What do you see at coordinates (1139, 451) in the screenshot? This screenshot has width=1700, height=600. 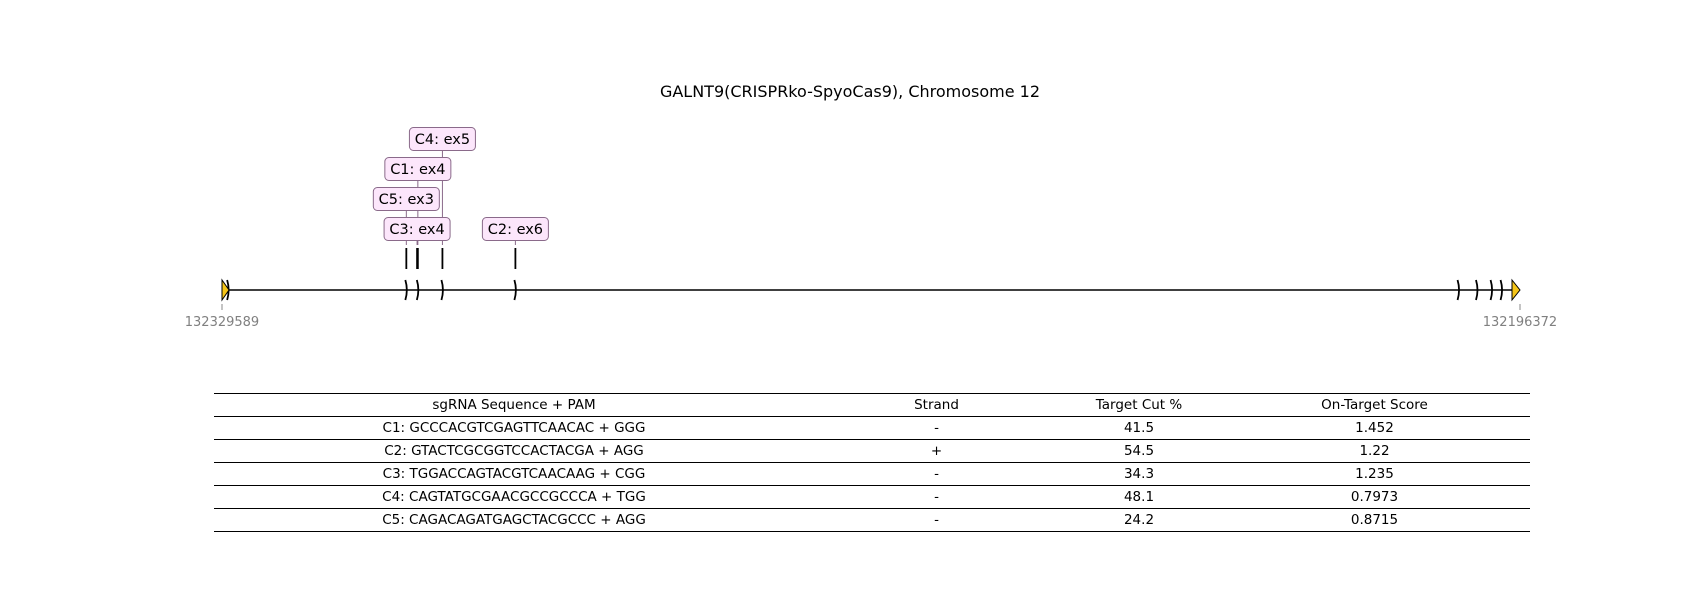 I see `cell-cut: 54.5` at bounding box center [1139, 451].